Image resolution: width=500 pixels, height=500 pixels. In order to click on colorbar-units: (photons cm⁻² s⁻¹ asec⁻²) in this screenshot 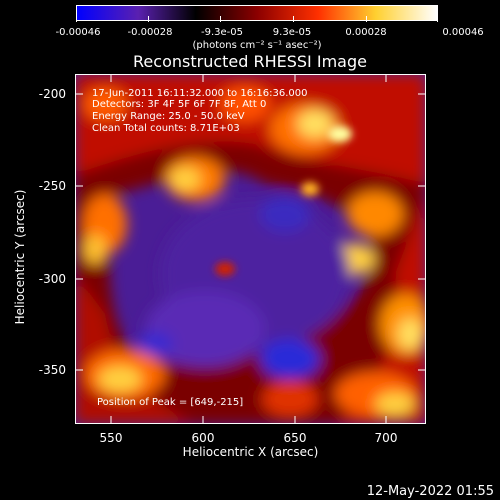, I will do `click(257, 45)`.